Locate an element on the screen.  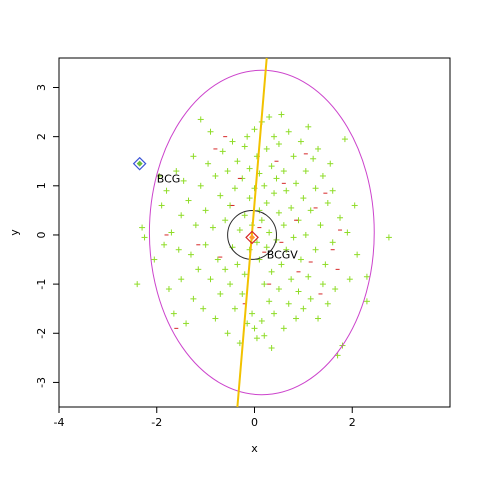
y-tick-label: 2 is located at coordinates (41, 136).